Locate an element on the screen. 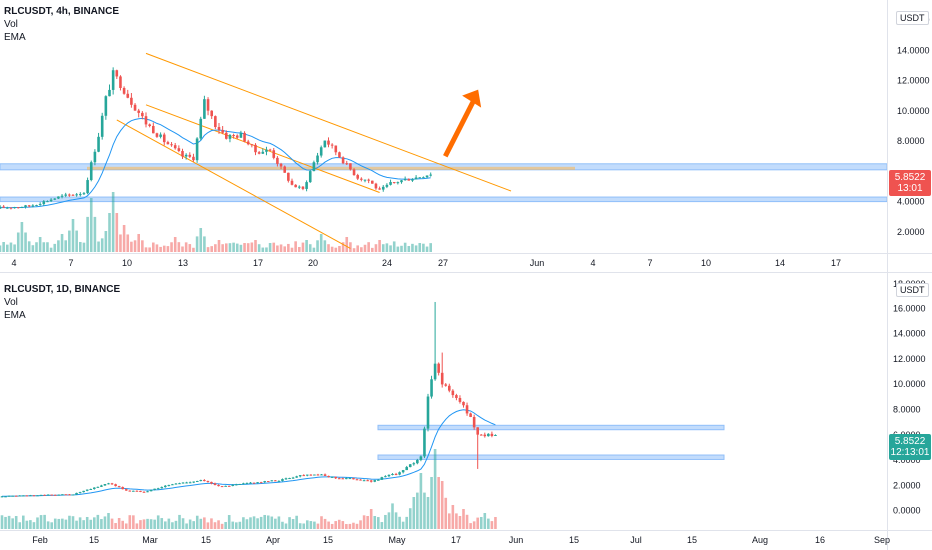 The image size is (932, 550). time-tick: 20 is located at coordinates (313, 263).